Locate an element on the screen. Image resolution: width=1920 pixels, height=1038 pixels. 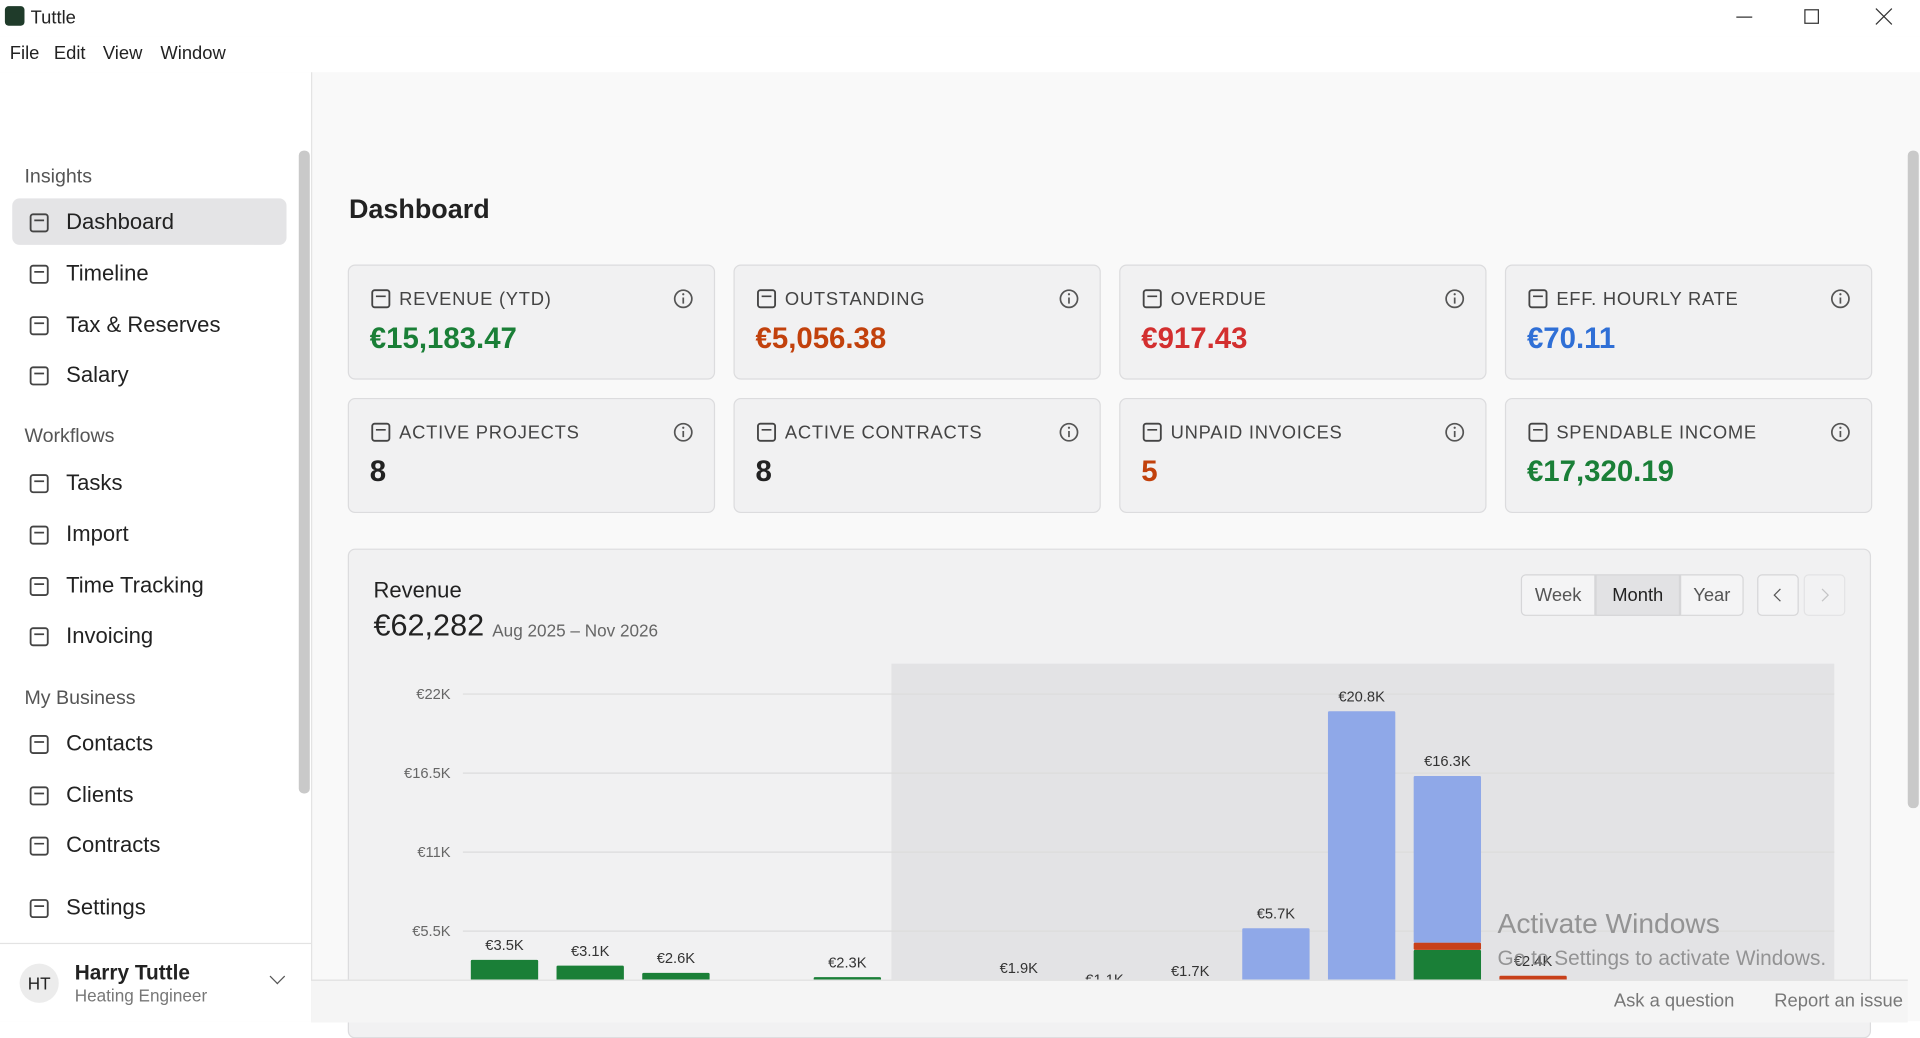
prev-button is located at coordinates (1778, 595).